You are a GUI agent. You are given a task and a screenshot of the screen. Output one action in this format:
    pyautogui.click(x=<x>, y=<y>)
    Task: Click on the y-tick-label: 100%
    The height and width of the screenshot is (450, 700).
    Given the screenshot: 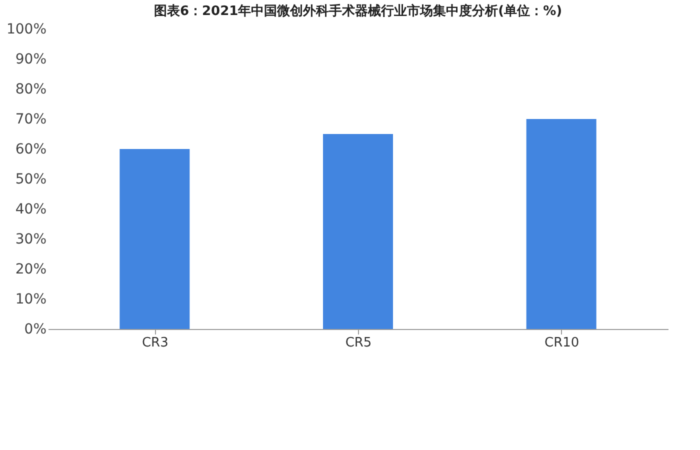 What is the action you would take?
    pyautogui.click(x=26, y=30)
    